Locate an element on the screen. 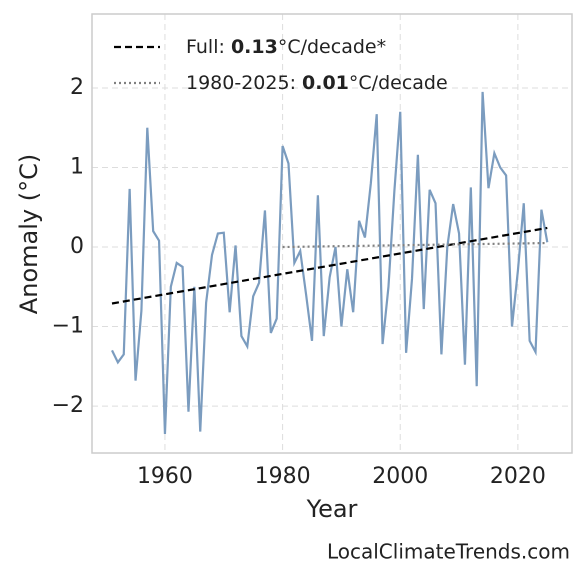 The height and width of the screenshot is (584, 585). legend-prefix: Full: is located at coordinates (208, 47).